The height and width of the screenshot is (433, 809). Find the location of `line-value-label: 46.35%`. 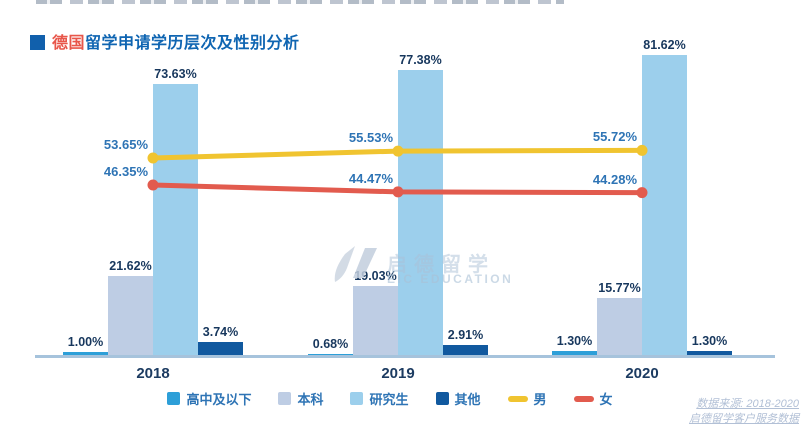

line-value-label: 46.35% is located at coordinates (125, 171).